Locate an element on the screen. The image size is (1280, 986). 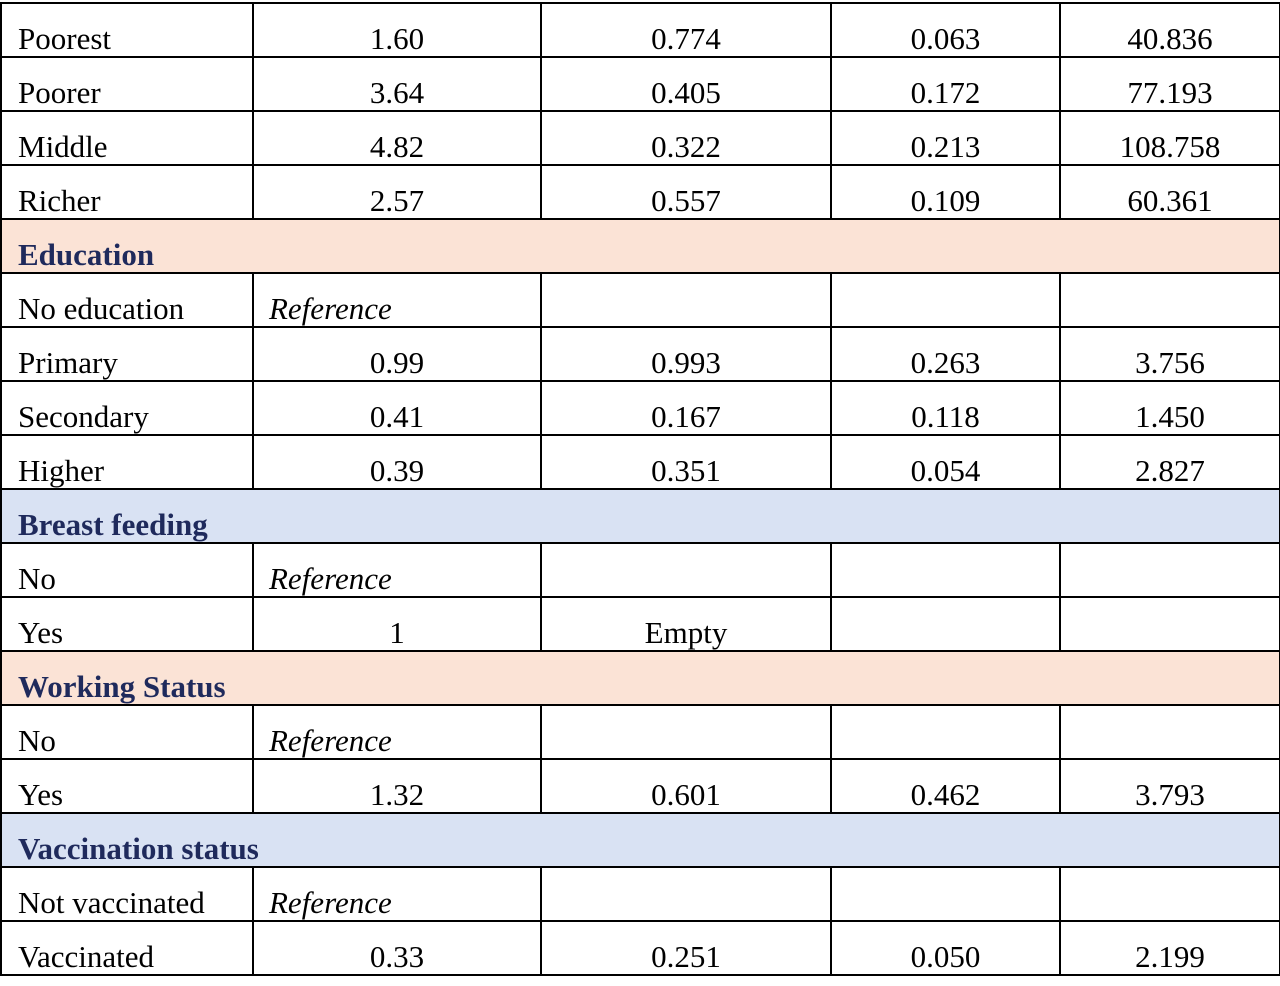
value-cell-v4: 3.756 is located at coordinates (1169, 354).